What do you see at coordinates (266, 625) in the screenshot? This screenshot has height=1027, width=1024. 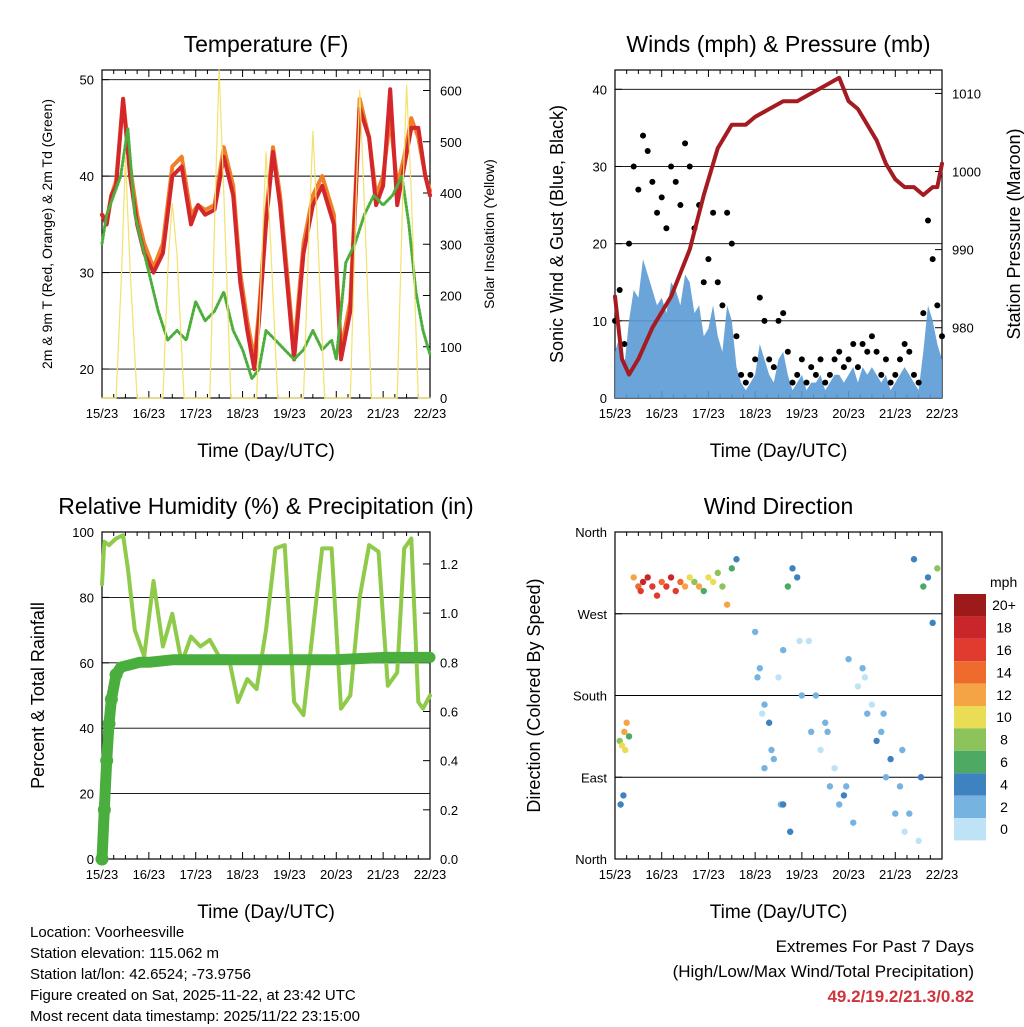 I see `series-relative-humidity` at bounding box center [266, 625].